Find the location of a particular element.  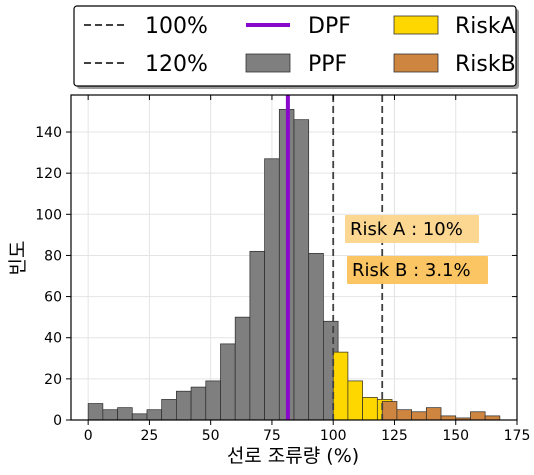

legend-frame is located at coordinates (295, 46).